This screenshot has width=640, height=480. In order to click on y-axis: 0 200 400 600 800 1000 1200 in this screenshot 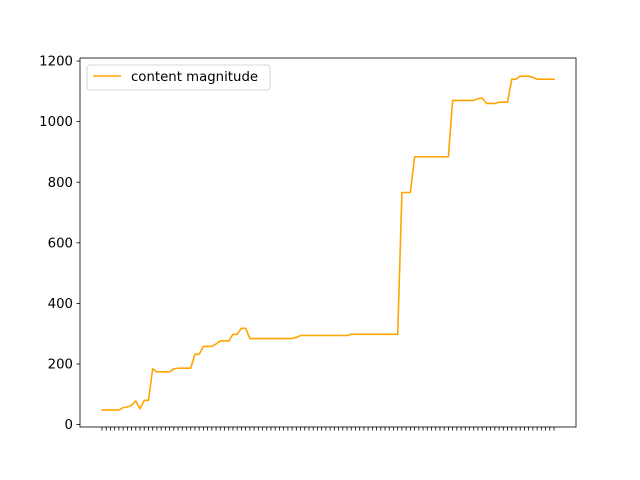, I will do `click(59, 244)`.